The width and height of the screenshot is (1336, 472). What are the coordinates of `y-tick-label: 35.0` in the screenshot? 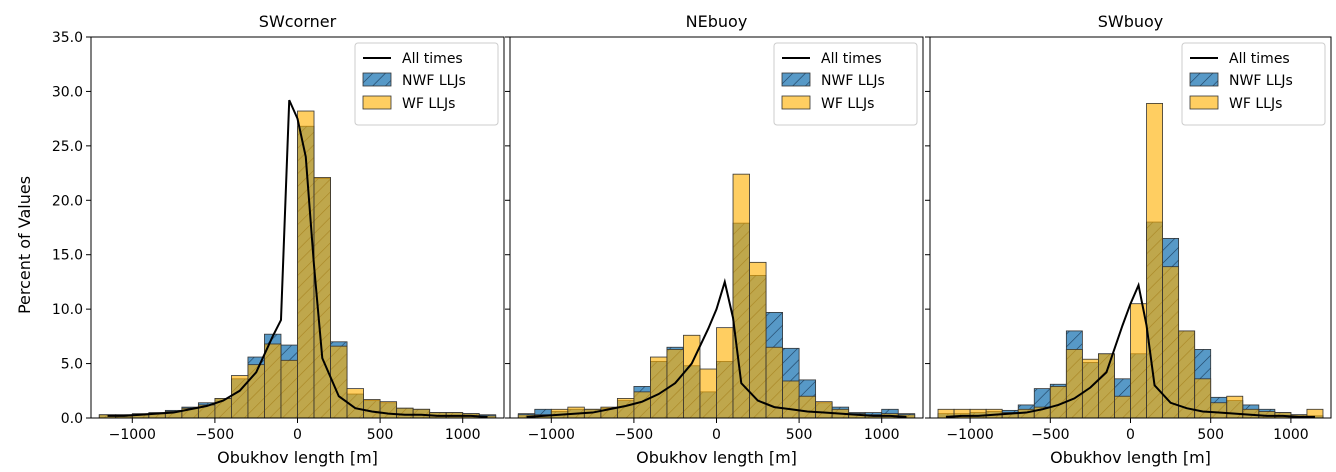 It's located at (67, 38).